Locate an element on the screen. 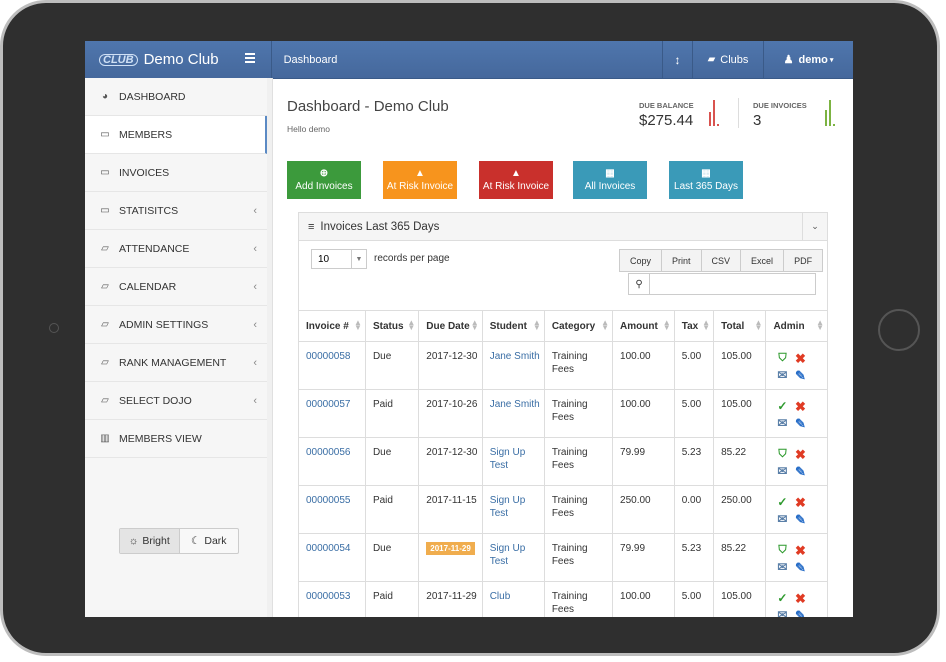  invoice-link: 00000058 is located at coordinates (328, 356).